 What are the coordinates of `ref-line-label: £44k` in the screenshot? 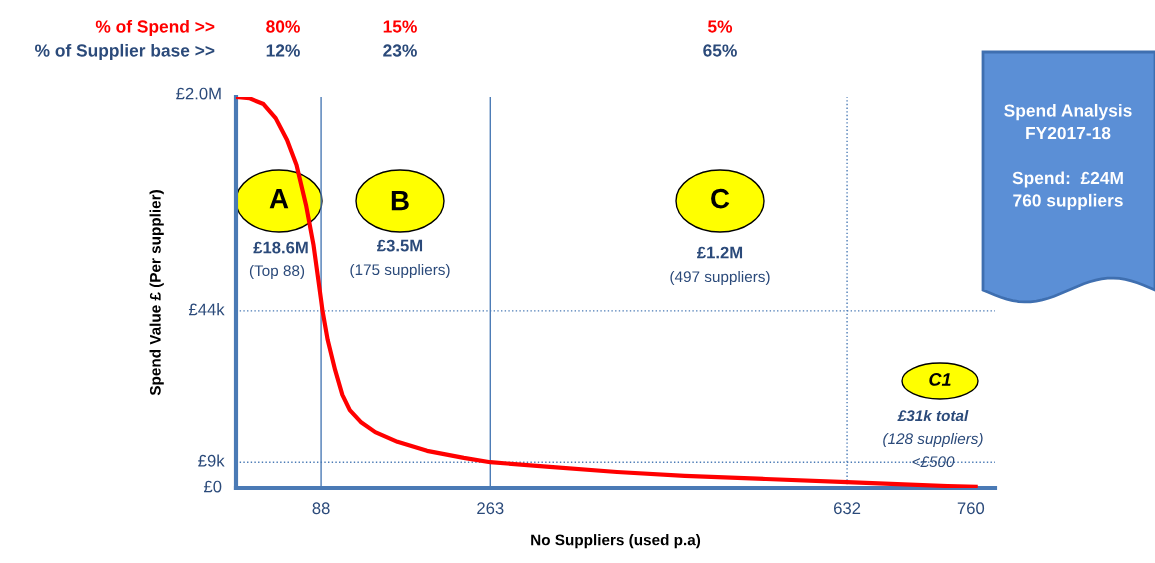 It's located at (206, 309).